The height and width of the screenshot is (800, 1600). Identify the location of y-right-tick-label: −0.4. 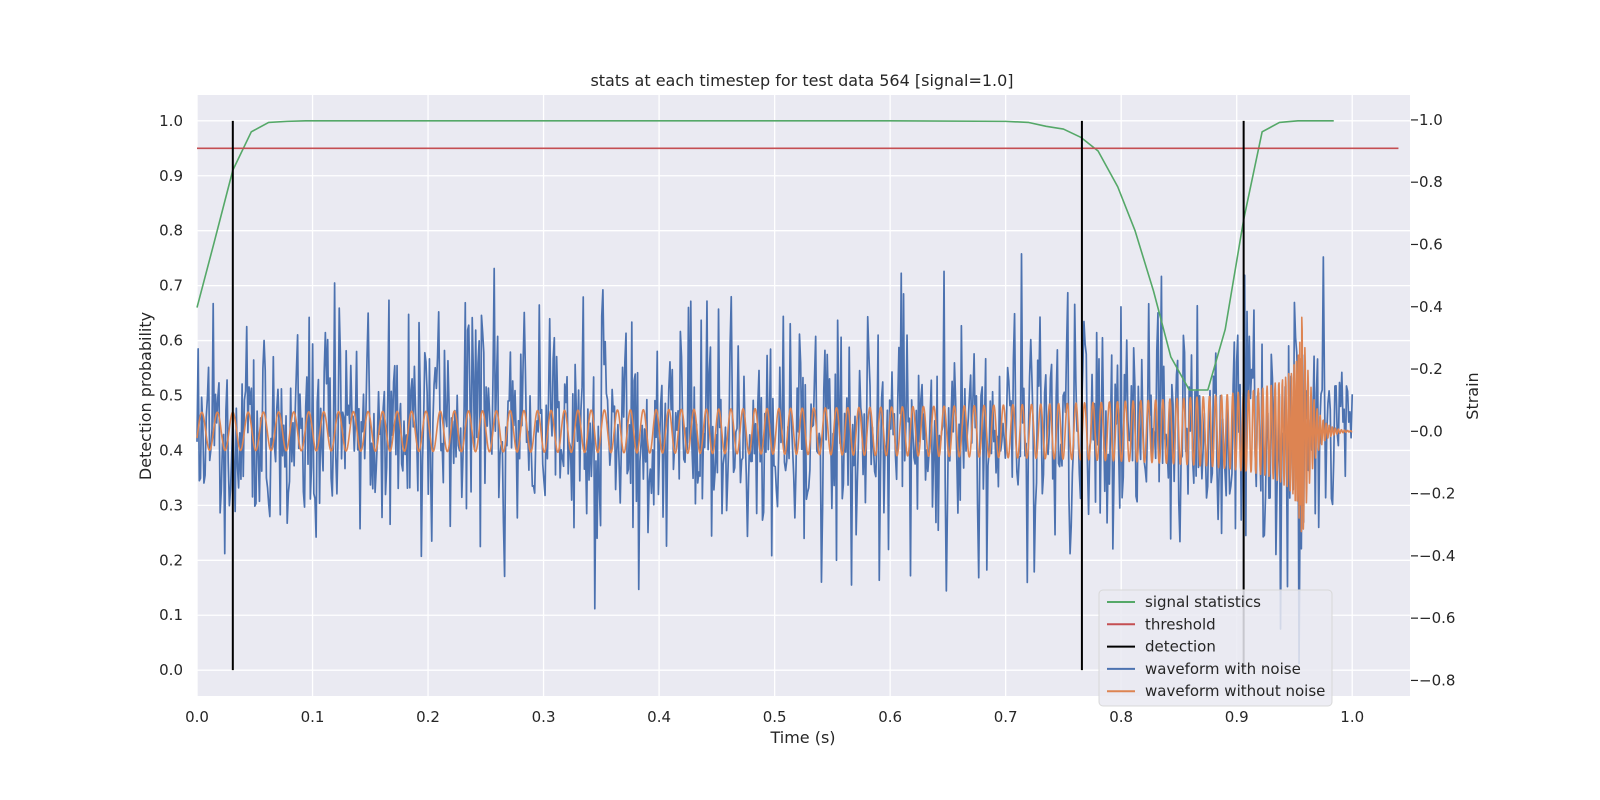
(1437, 556).